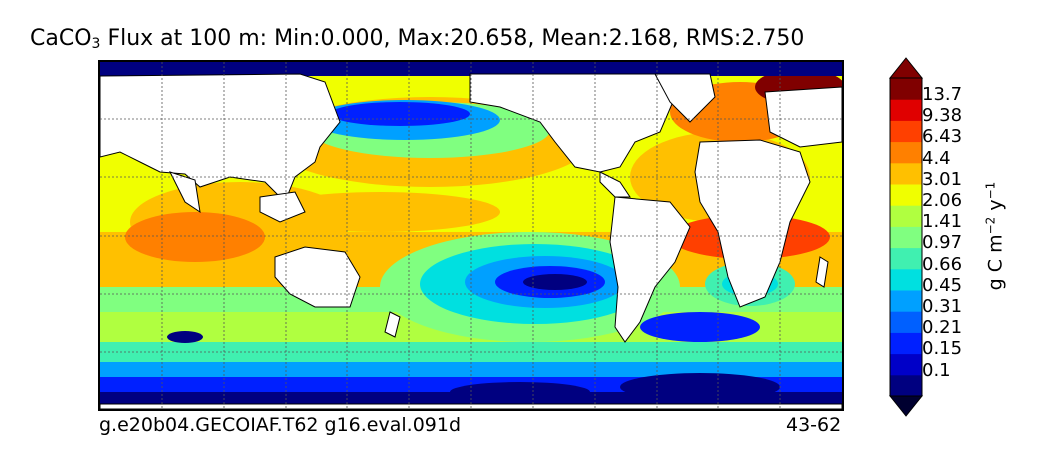 This screenshot has height=466, width=1038. Describe the element at coordinates (615, 184) in the screenshot. I see `central-america-land` at that location.